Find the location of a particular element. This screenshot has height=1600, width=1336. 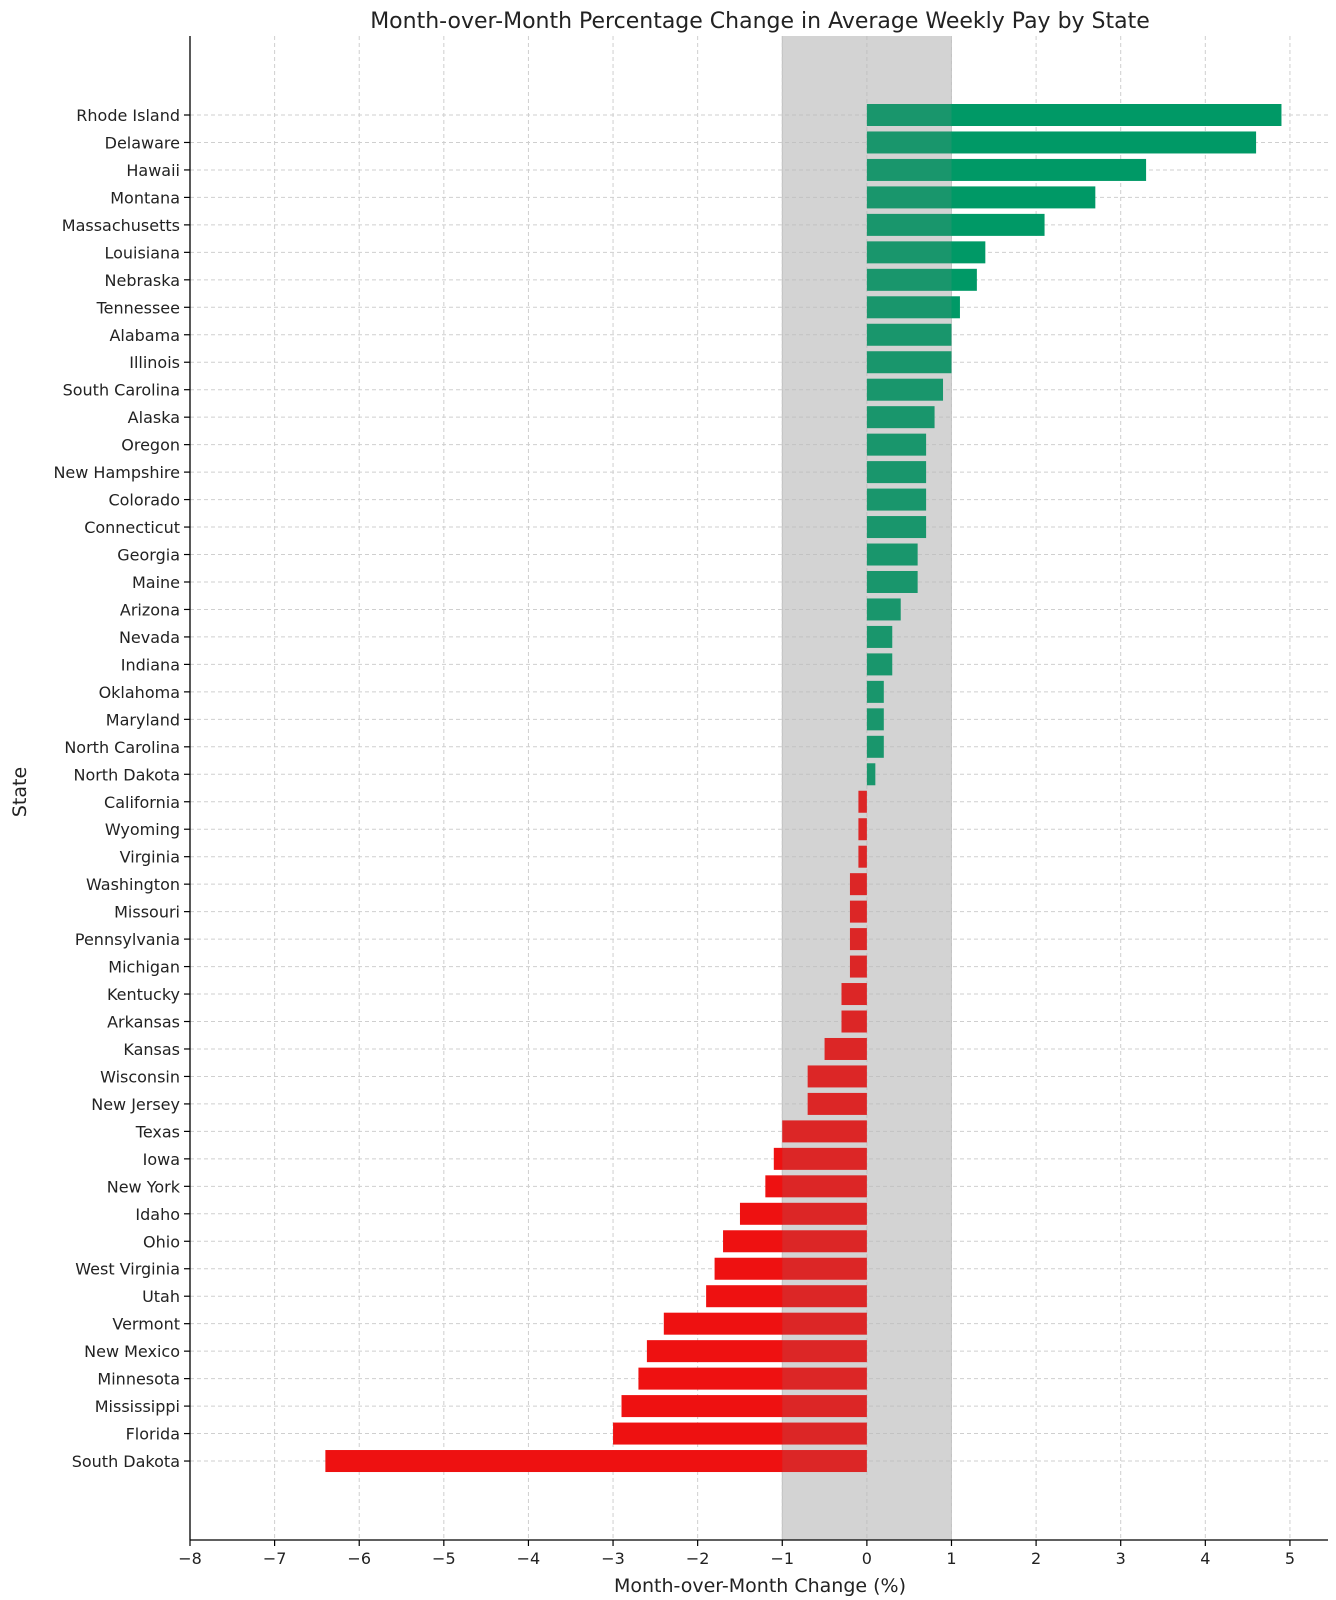

y-tick-label: Hawaii is located at coordinates (153, 170).